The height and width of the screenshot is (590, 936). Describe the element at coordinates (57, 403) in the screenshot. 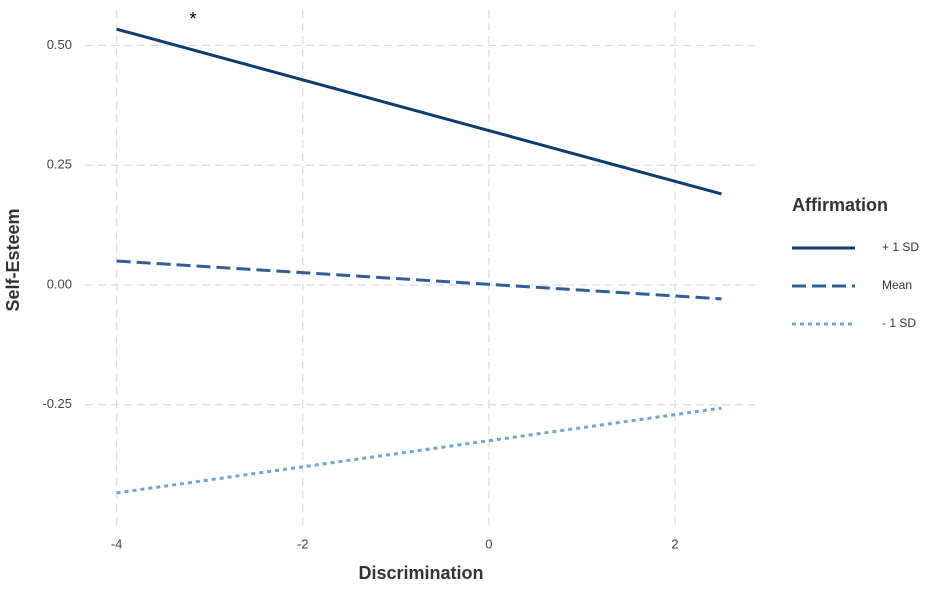

I see `y-tick-label: -0.25` at that location.